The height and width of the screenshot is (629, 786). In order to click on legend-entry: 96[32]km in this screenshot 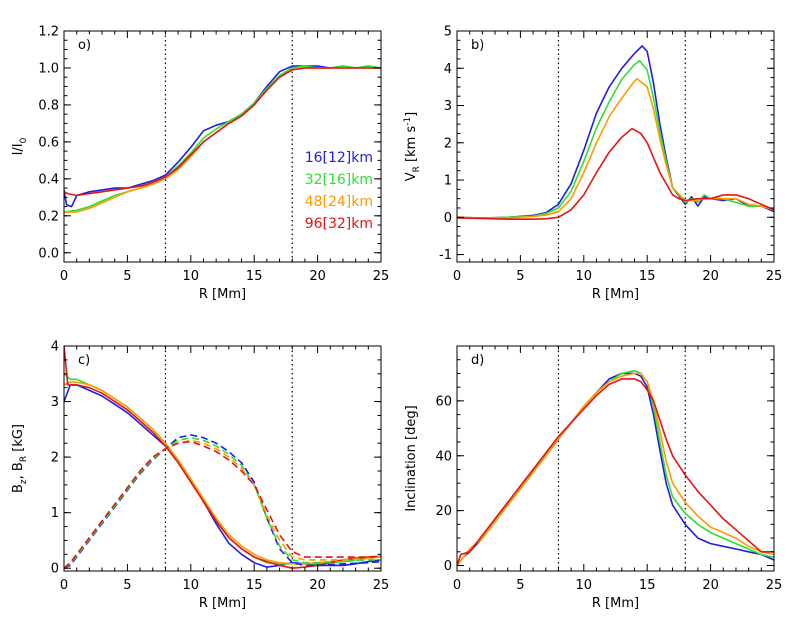, I will do `click(339, 224)`.